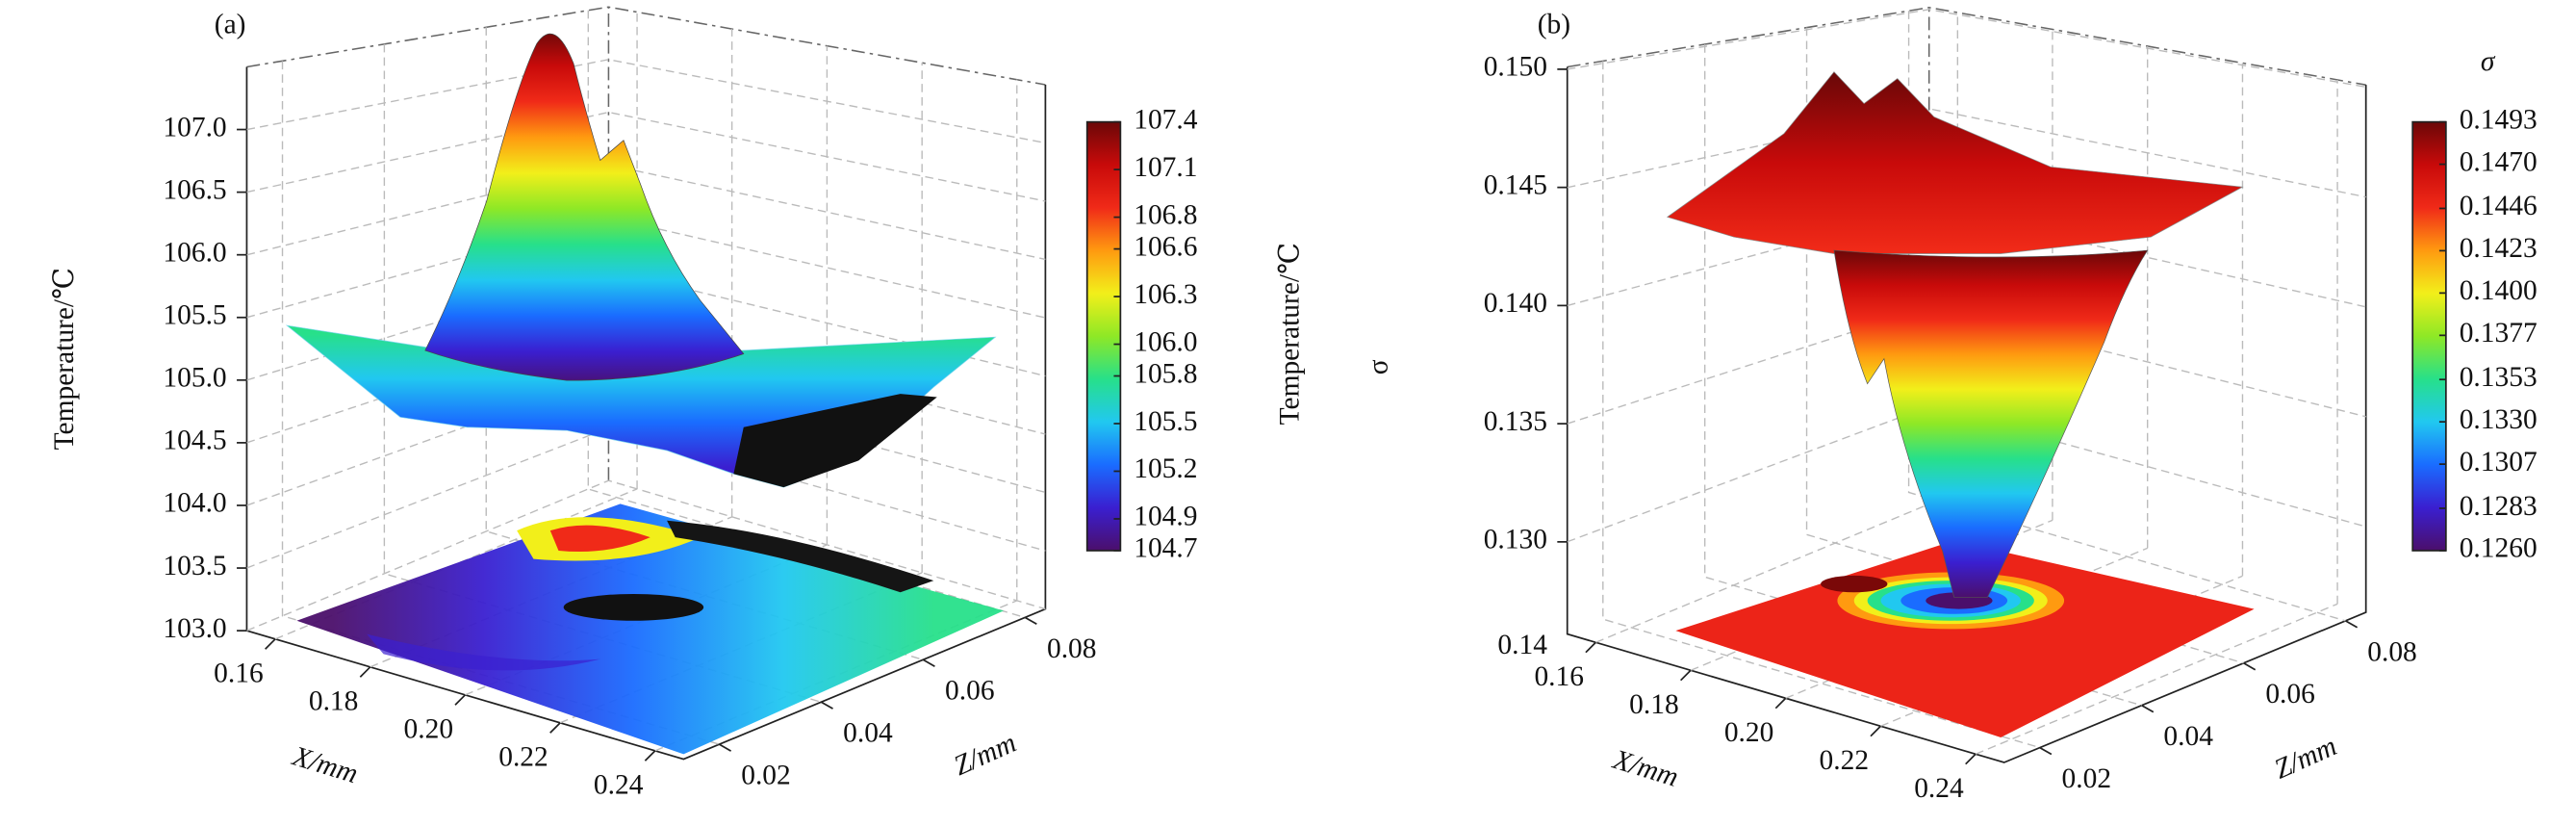 The width and height of the screenshot is (2576, 826). Describe the element at coordinates (2499, 290) in the screenshot. I see `colorbar-tick-label: 0.1400` at that location.